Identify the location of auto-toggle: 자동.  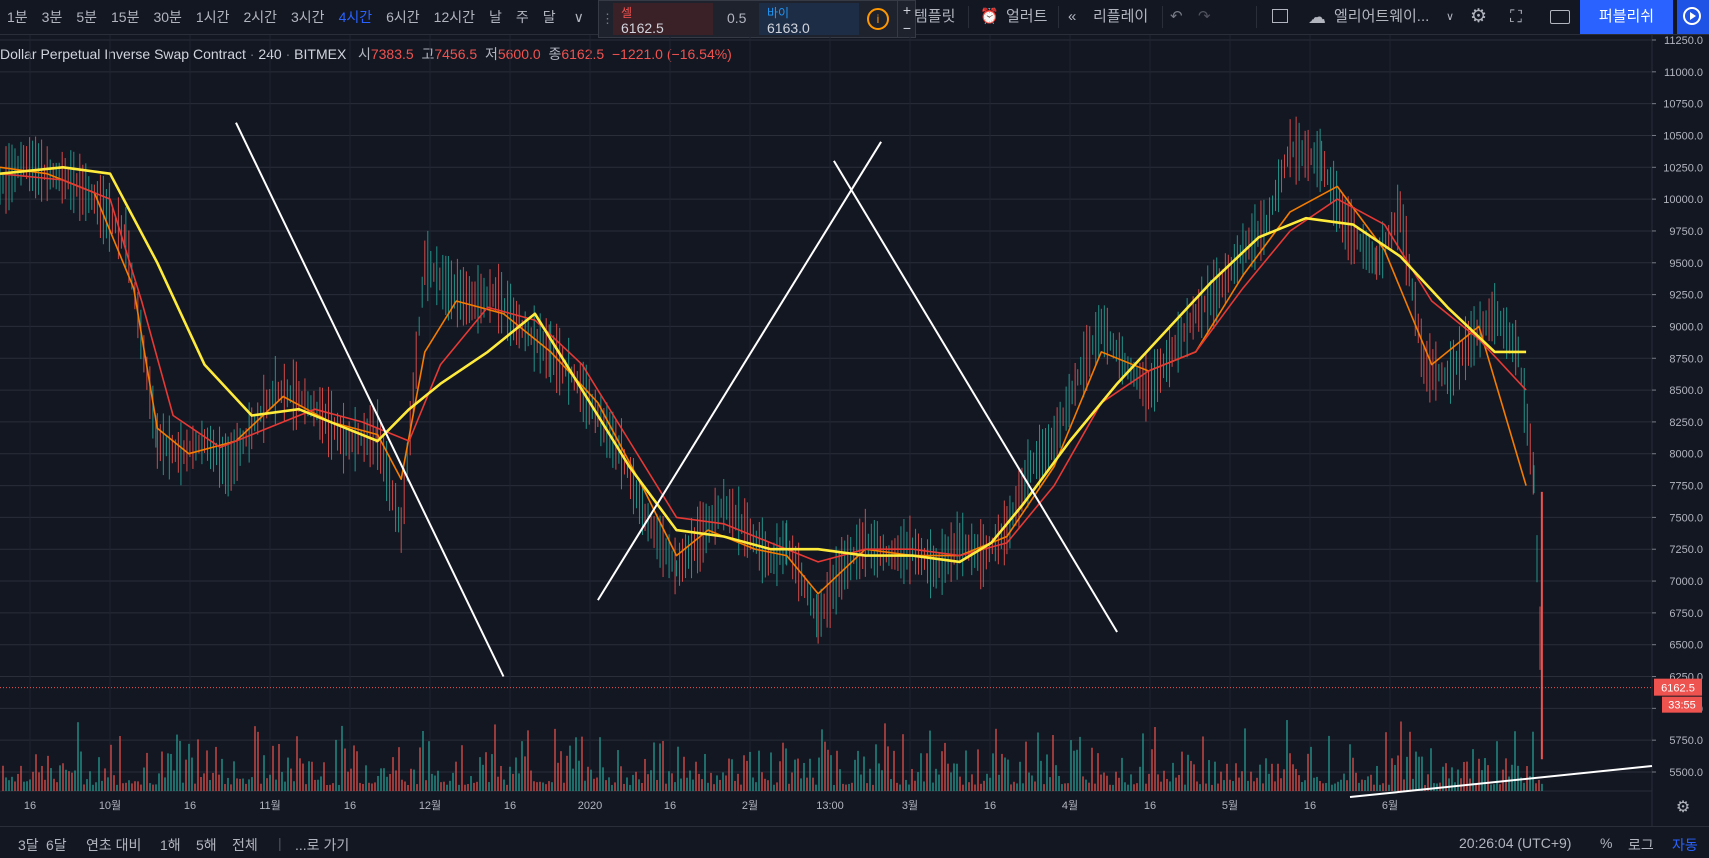
(1685, 845).